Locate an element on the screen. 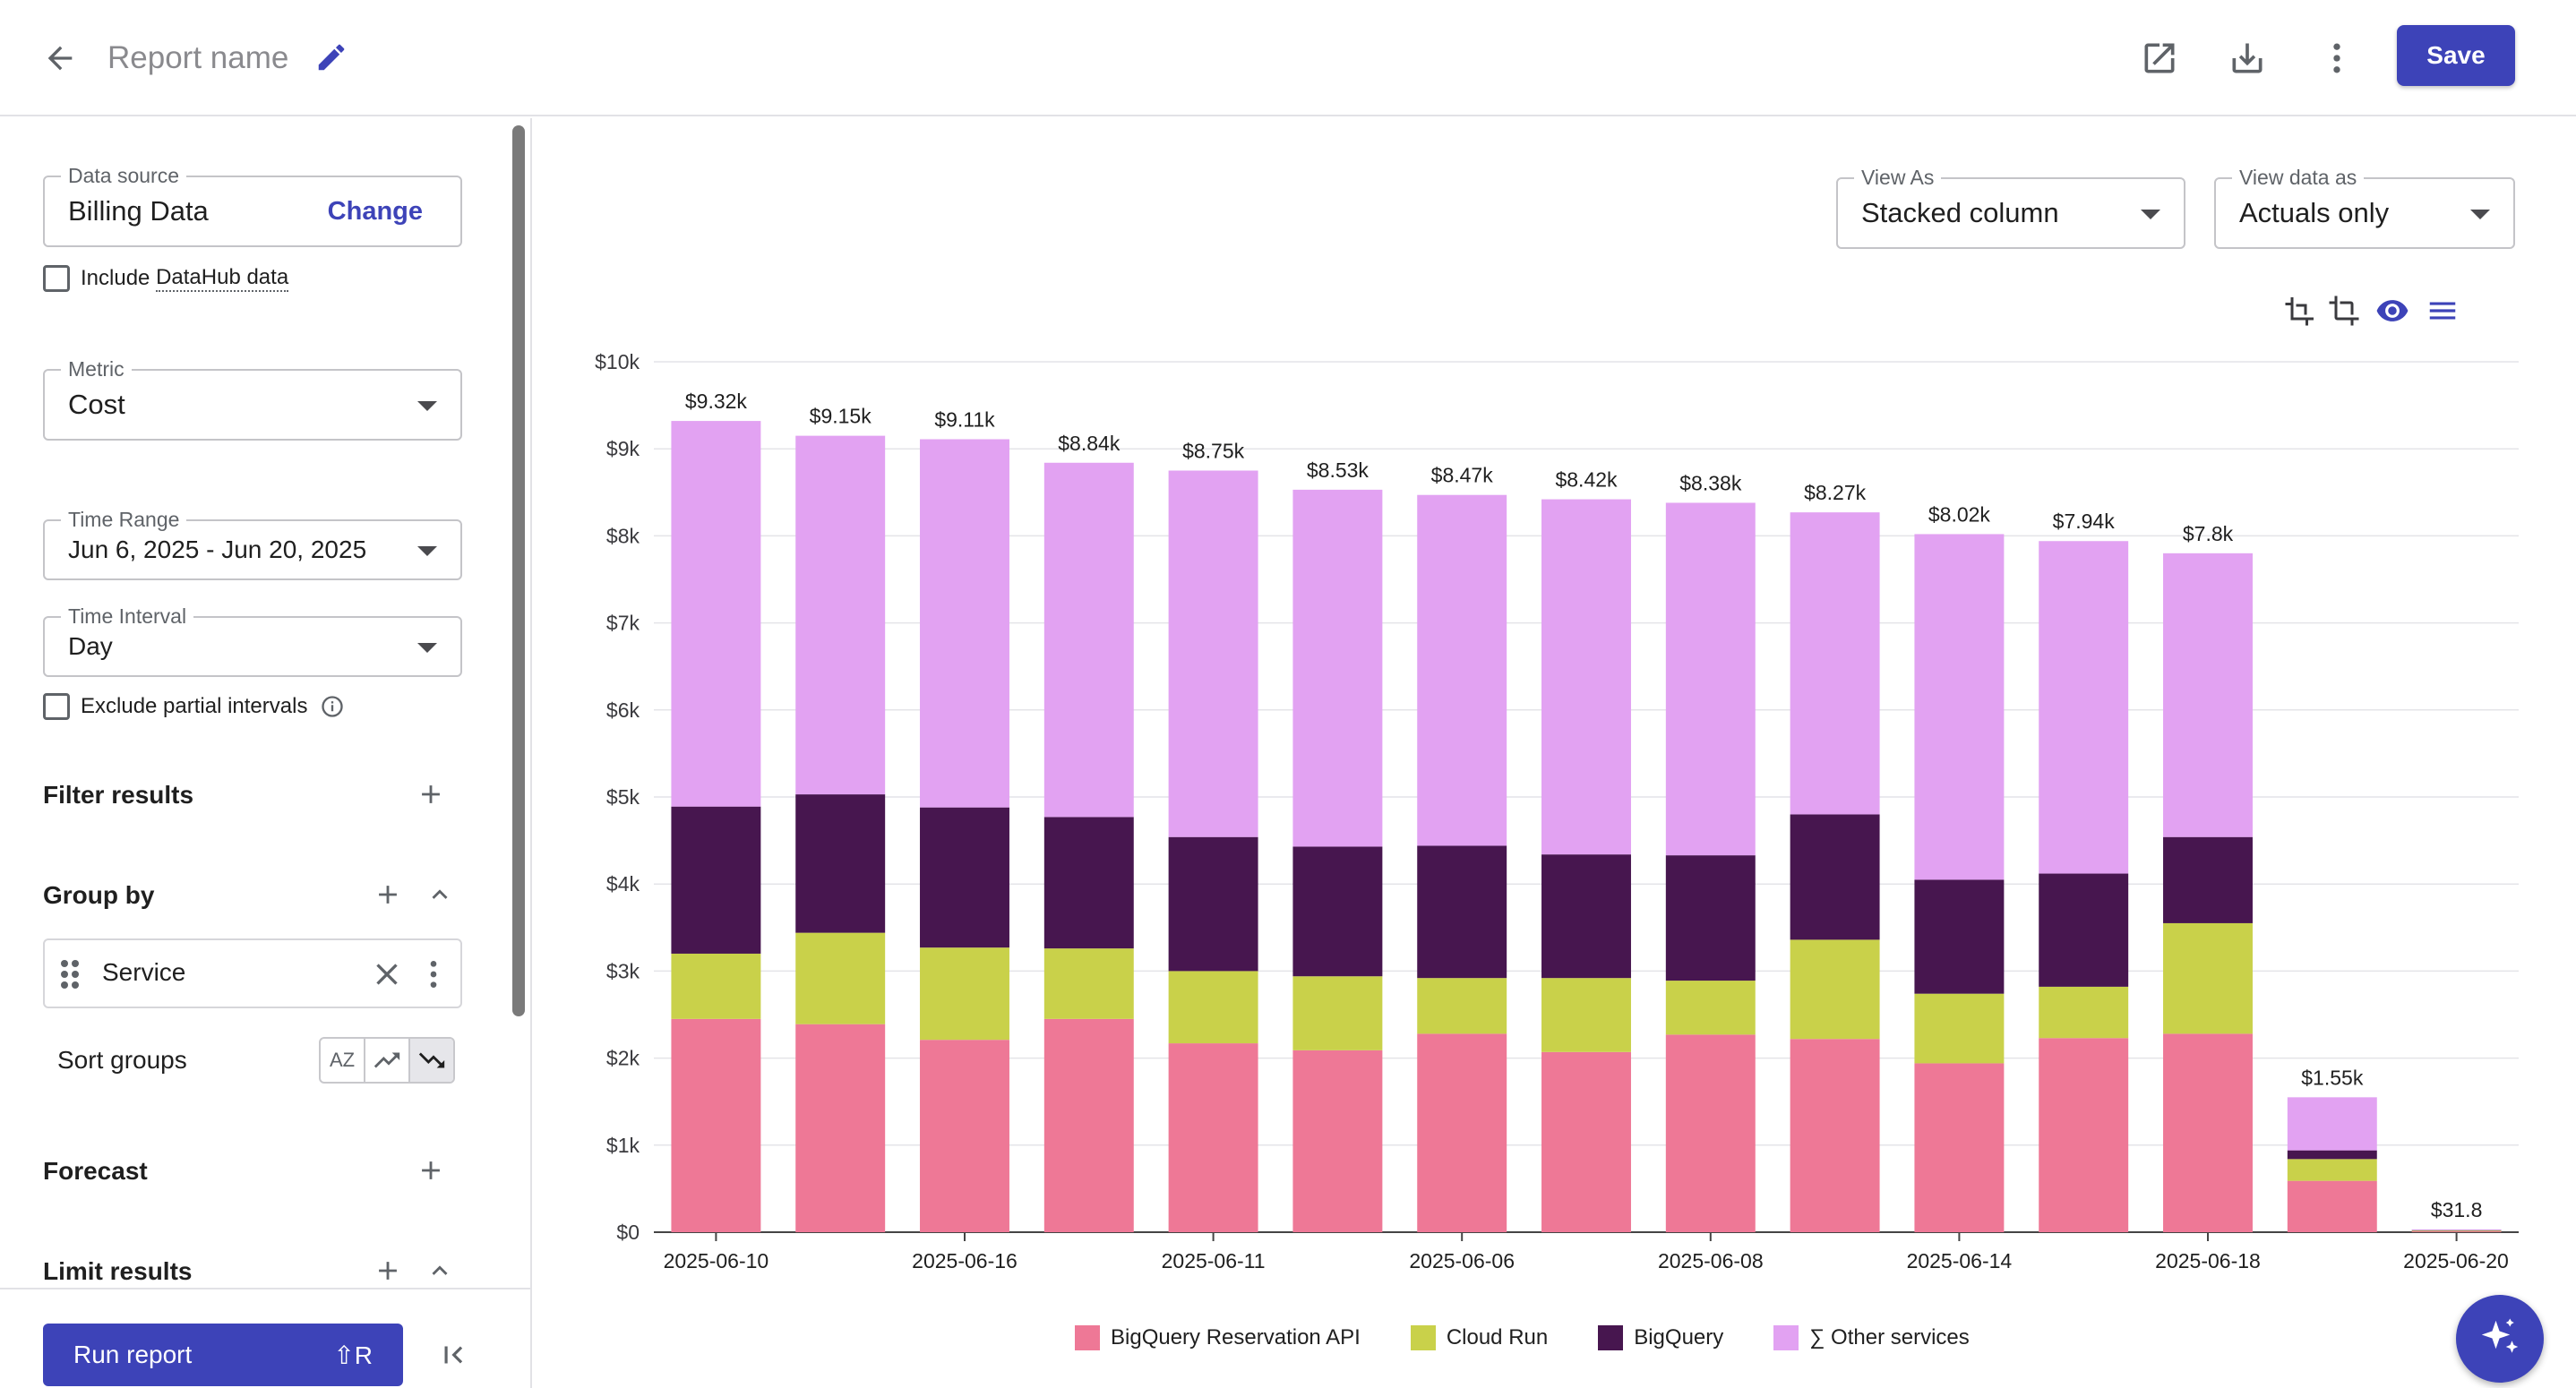 Image resolution: width=2576 pixels, height=1388 pixels. menu-button is located at coordinates (2442, 310).